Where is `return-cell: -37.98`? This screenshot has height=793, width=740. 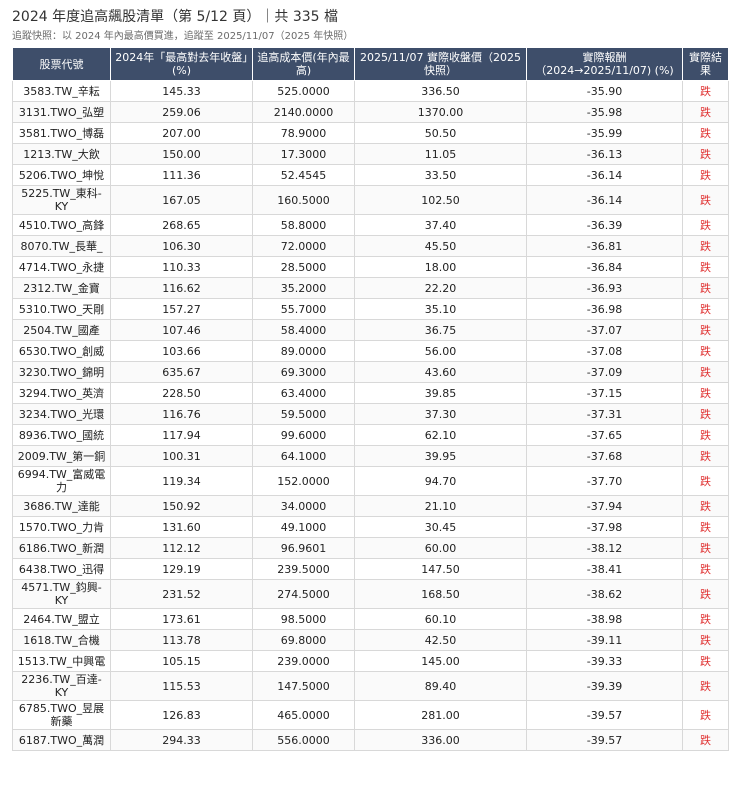 return-cell: -37.98 is located at coordinates (604, 527).